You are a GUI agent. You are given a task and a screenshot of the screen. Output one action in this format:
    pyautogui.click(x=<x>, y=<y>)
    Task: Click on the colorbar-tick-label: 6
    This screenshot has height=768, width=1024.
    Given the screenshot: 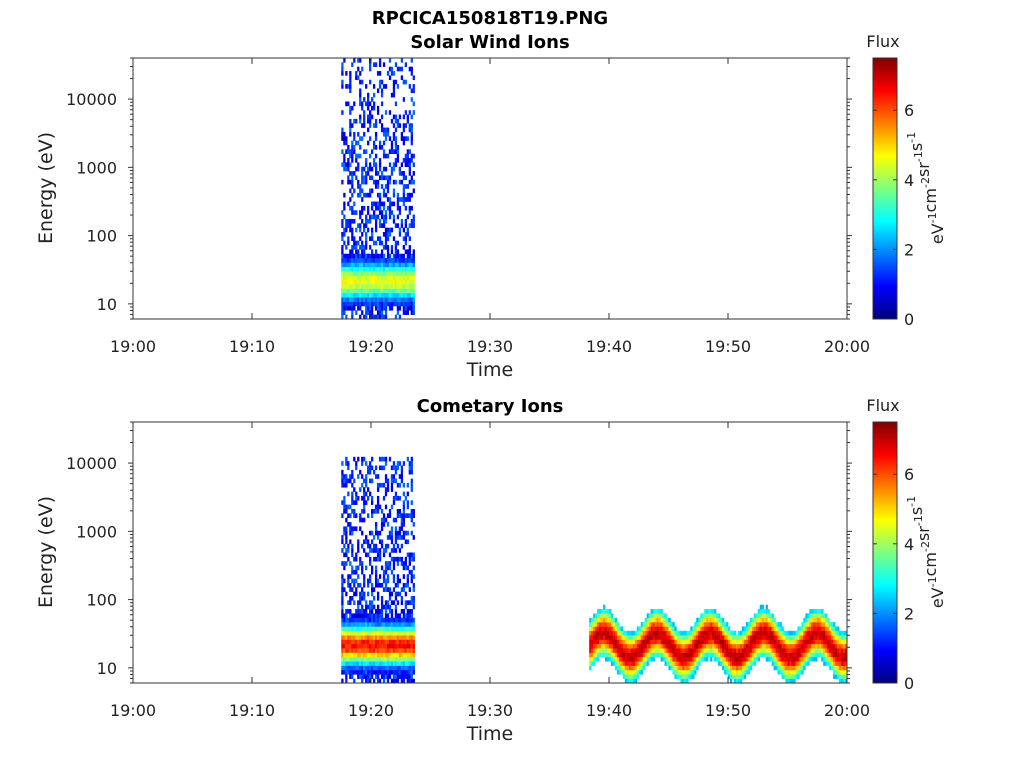 What is the action you would take?
    pyautogui.click(x=909, y=110)
    